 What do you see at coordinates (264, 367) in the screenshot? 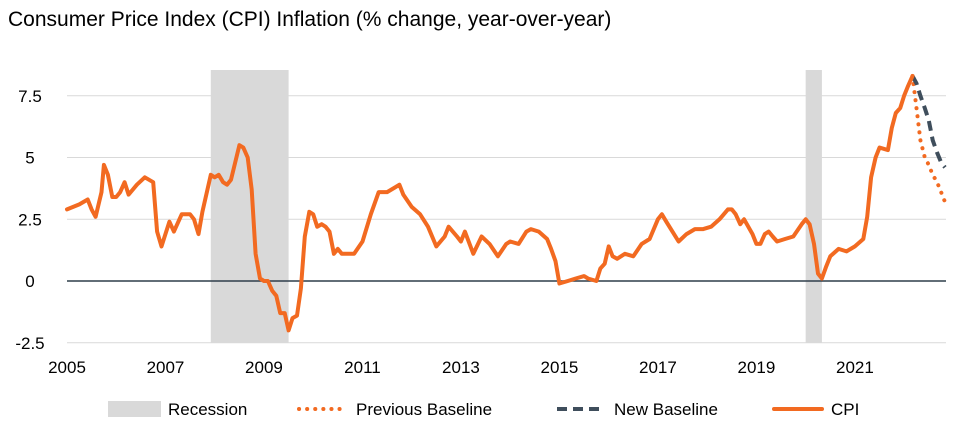
I see `x-tick-label: 2009` at bounding box center [264, 367].